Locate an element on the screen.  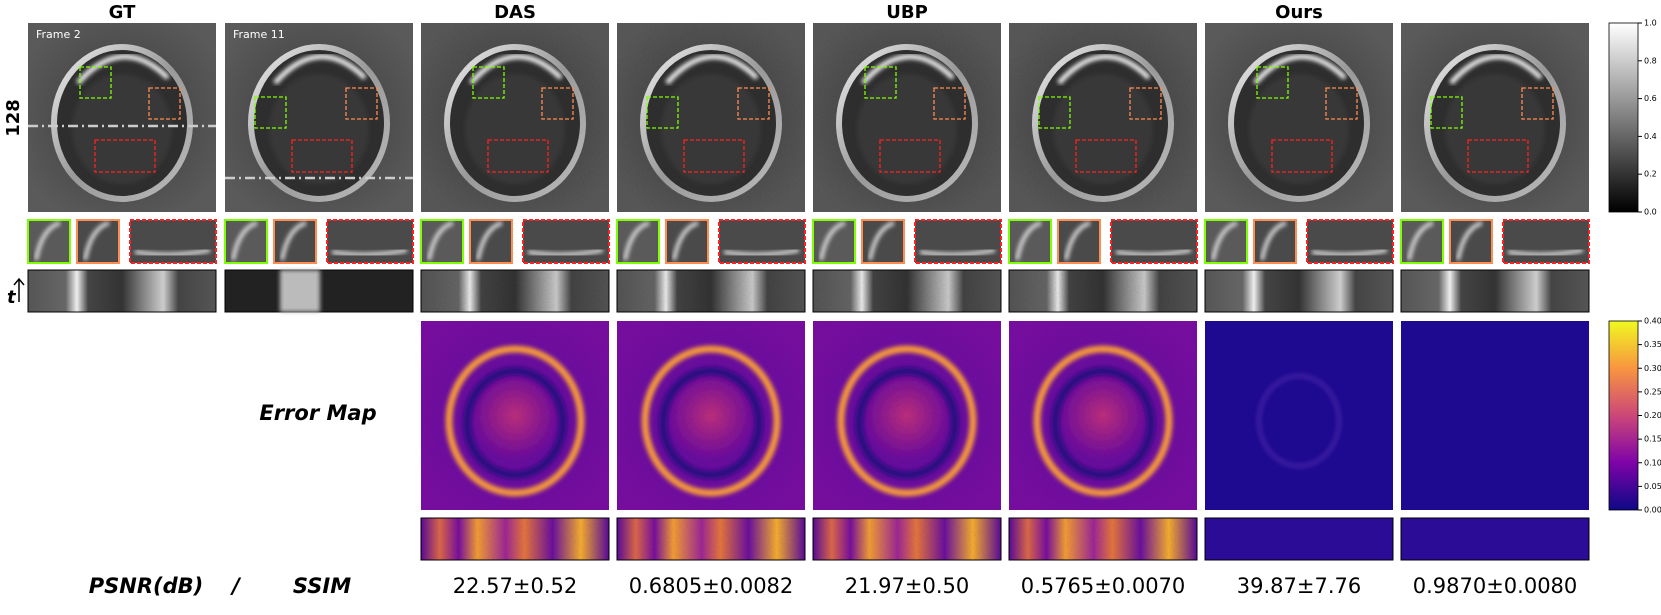
time-label: t is located at coordinates (12, 297).